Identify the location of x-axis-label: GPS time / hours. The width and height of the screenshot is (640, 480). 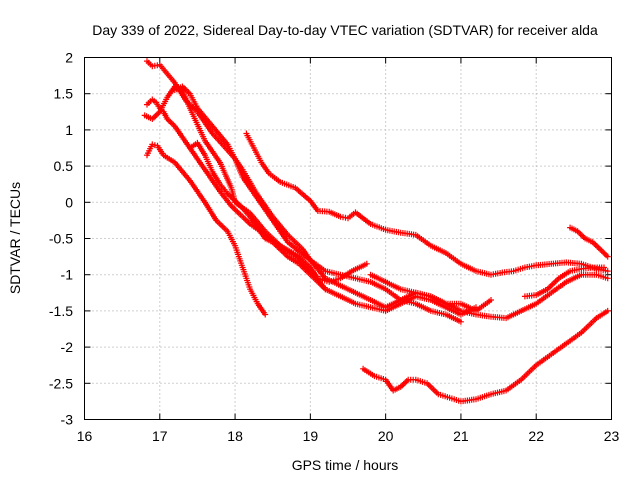
(345, 465).